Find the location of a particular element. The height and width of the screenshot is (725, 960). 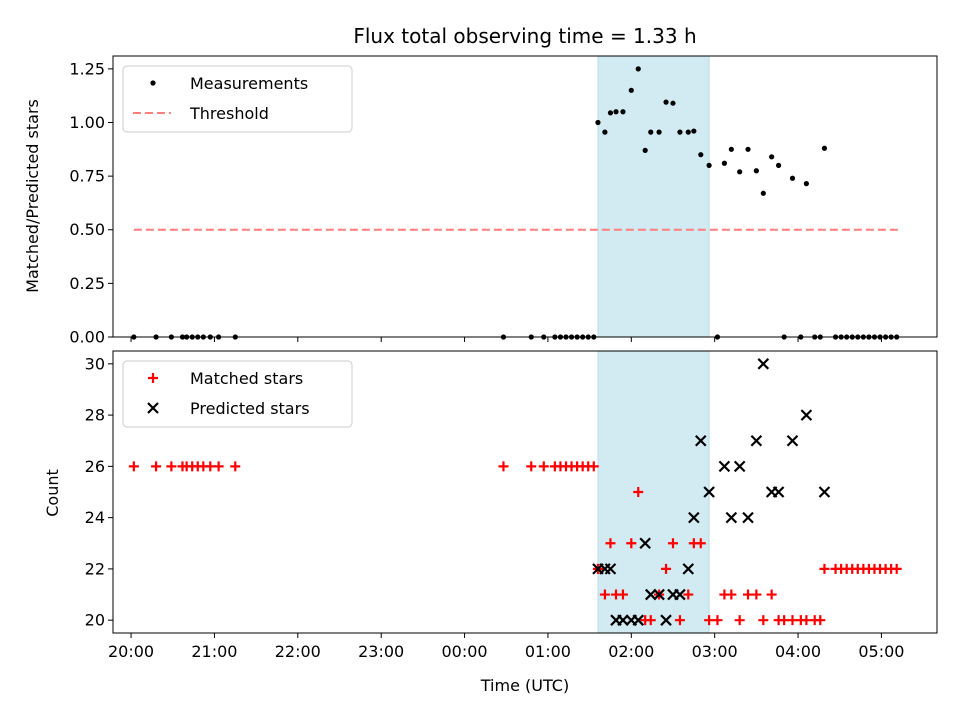

legend-entry-label: Predicted stars is located at coordinates (250, 408).